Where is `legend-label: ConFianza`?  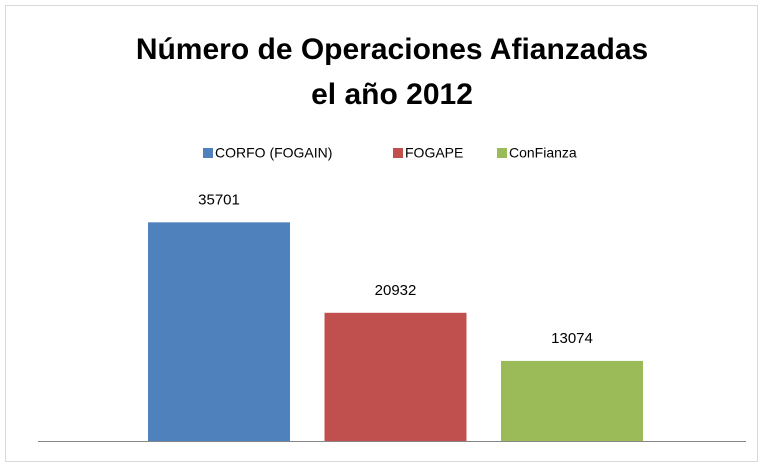
legend-label: ConFianza is located at coordinates (543, 153).